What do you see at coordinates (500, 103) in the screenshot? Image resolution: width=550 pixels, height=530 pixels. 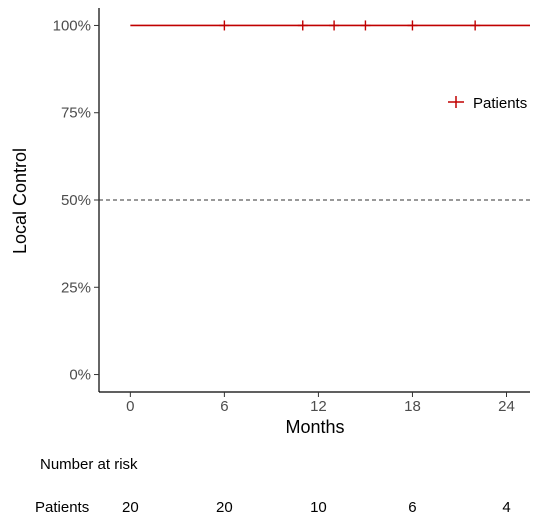 I see `legend-label-patients: Patients` at bounding box center [500, 103].